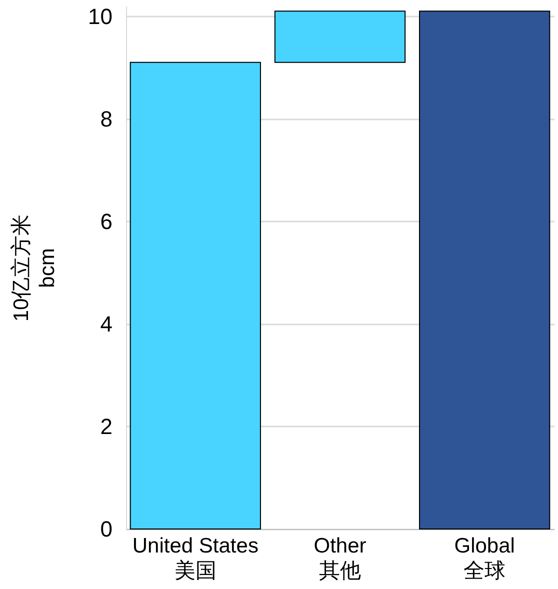  I want to click on y-tick-label: 6, so click(106, 221).